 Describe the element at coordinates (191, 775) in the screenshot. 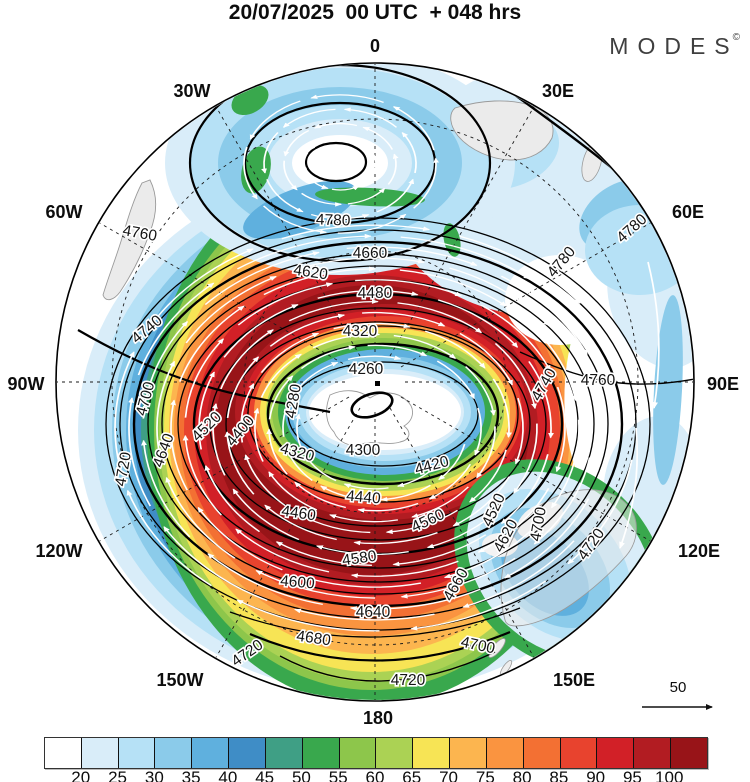

I see `colorbar-tick: 35` at that location.